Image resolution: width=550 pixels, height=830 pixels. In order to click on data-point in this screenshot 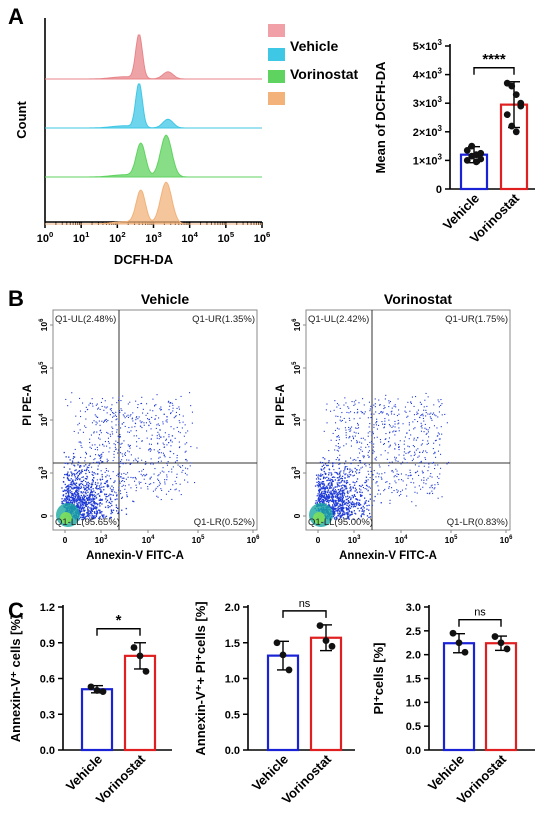, I will do `click(467, 150)`.